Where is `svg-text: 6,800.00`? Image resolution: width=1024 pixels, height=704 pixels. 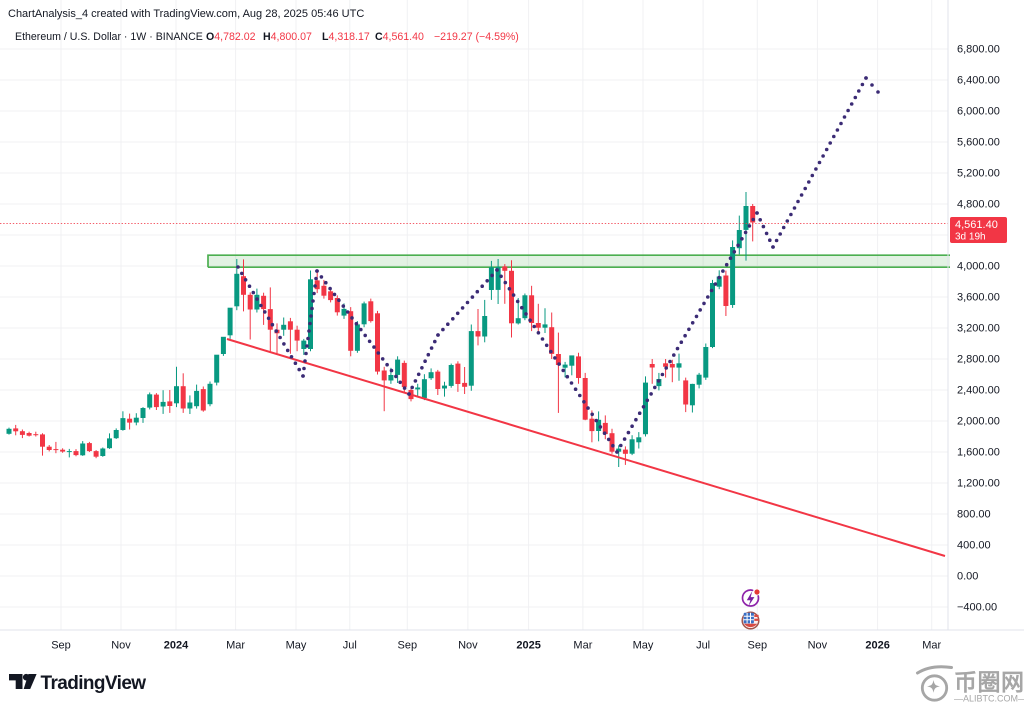
svg-text: 6,800.00 is located at coordinates (978, 50).